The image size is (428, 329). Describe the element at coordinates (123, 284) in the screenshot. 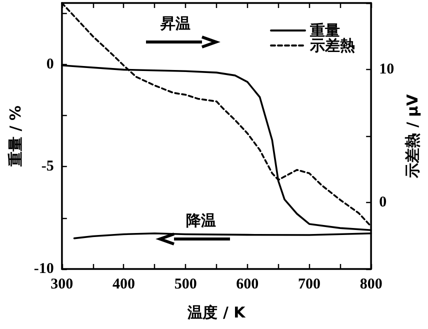

I see `x-tick-label: 400` at that location.